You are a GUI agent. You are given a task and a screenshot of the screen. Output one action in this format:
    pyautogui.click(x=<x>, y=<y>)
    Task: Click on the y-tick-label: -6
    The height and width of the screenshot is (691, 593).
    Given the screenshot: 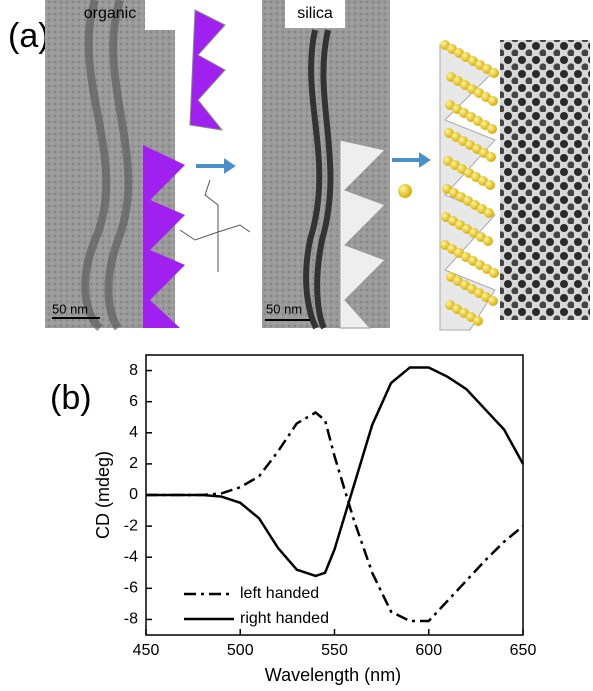 What is the action you would take?
    pyautogui.click(x=131, y=588)
    